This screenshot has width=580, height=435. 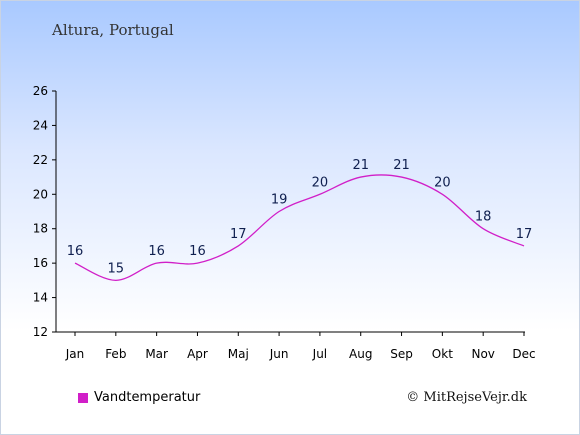 I want to click on x-tick-label: Nov, so click(x=482, y=354).